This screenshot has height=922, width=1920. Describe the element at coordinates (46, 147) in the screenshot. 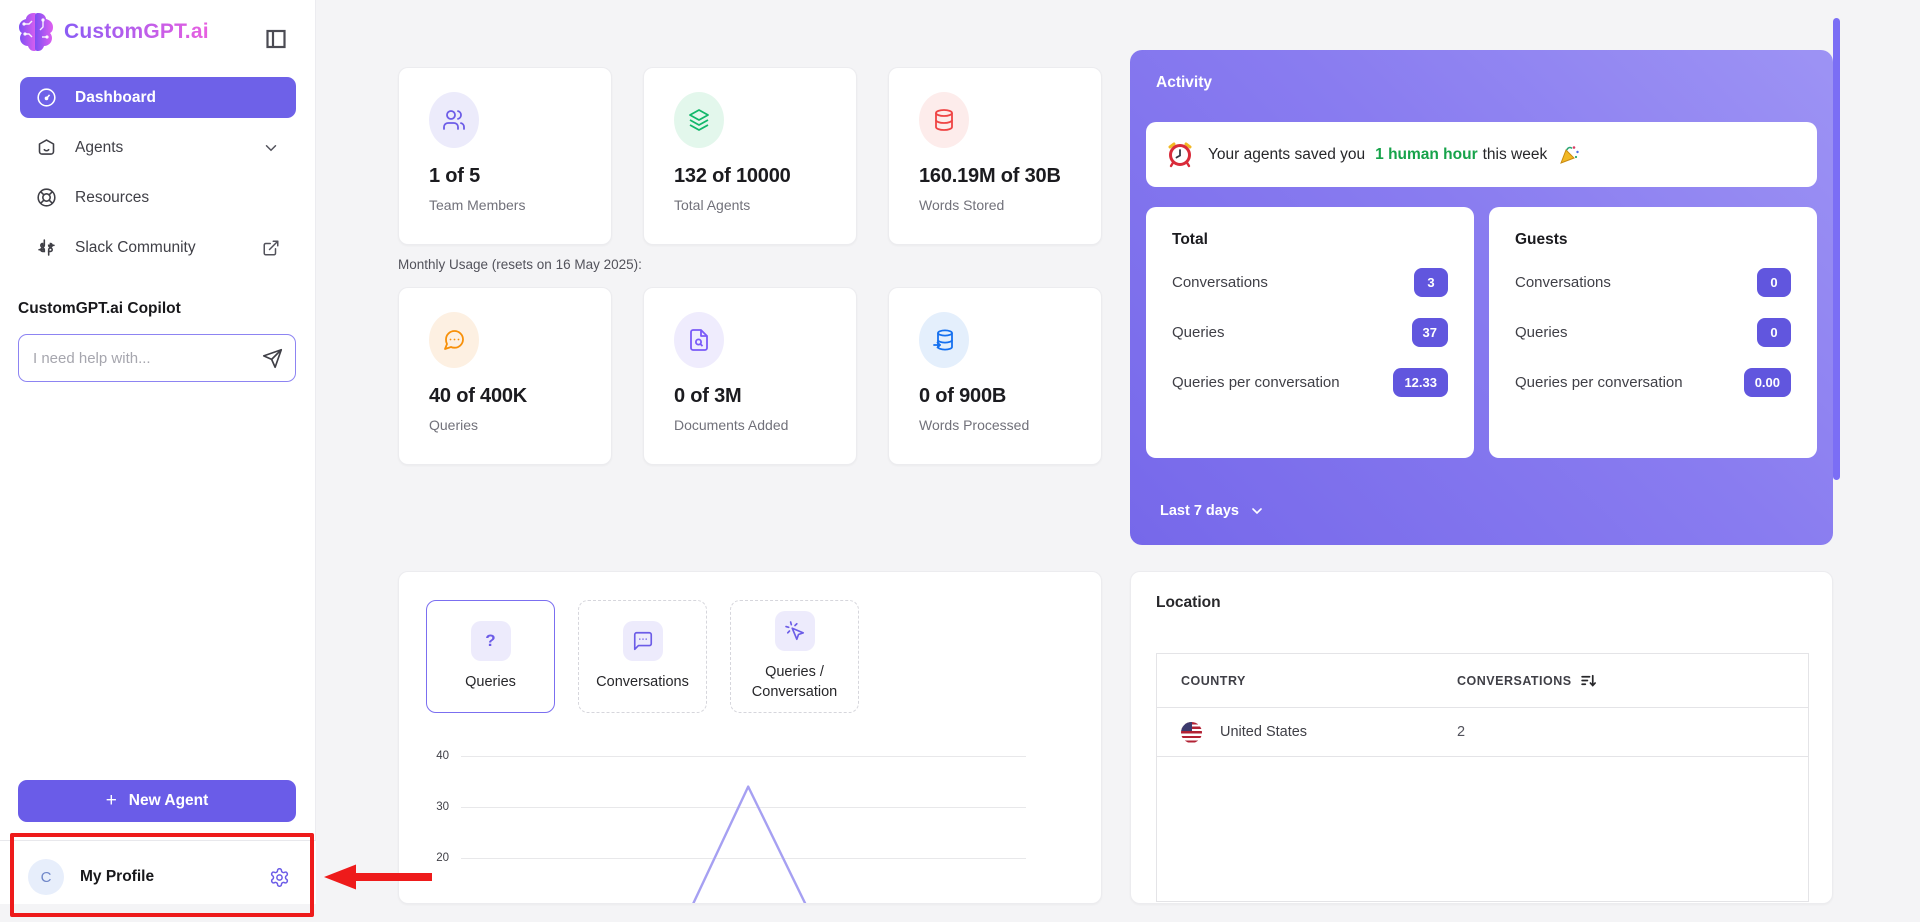

I see `agents-icon` at that location.